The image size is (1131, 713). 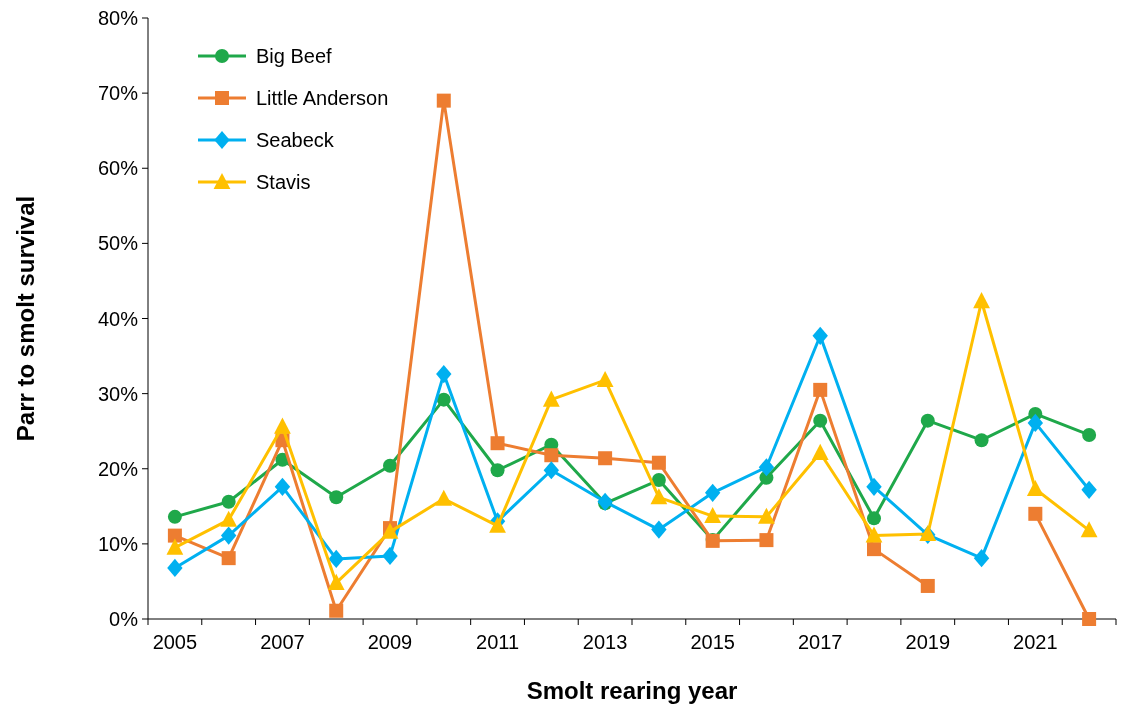 I want to click on y-tick-label: 70%, so click(x=118, y=93).